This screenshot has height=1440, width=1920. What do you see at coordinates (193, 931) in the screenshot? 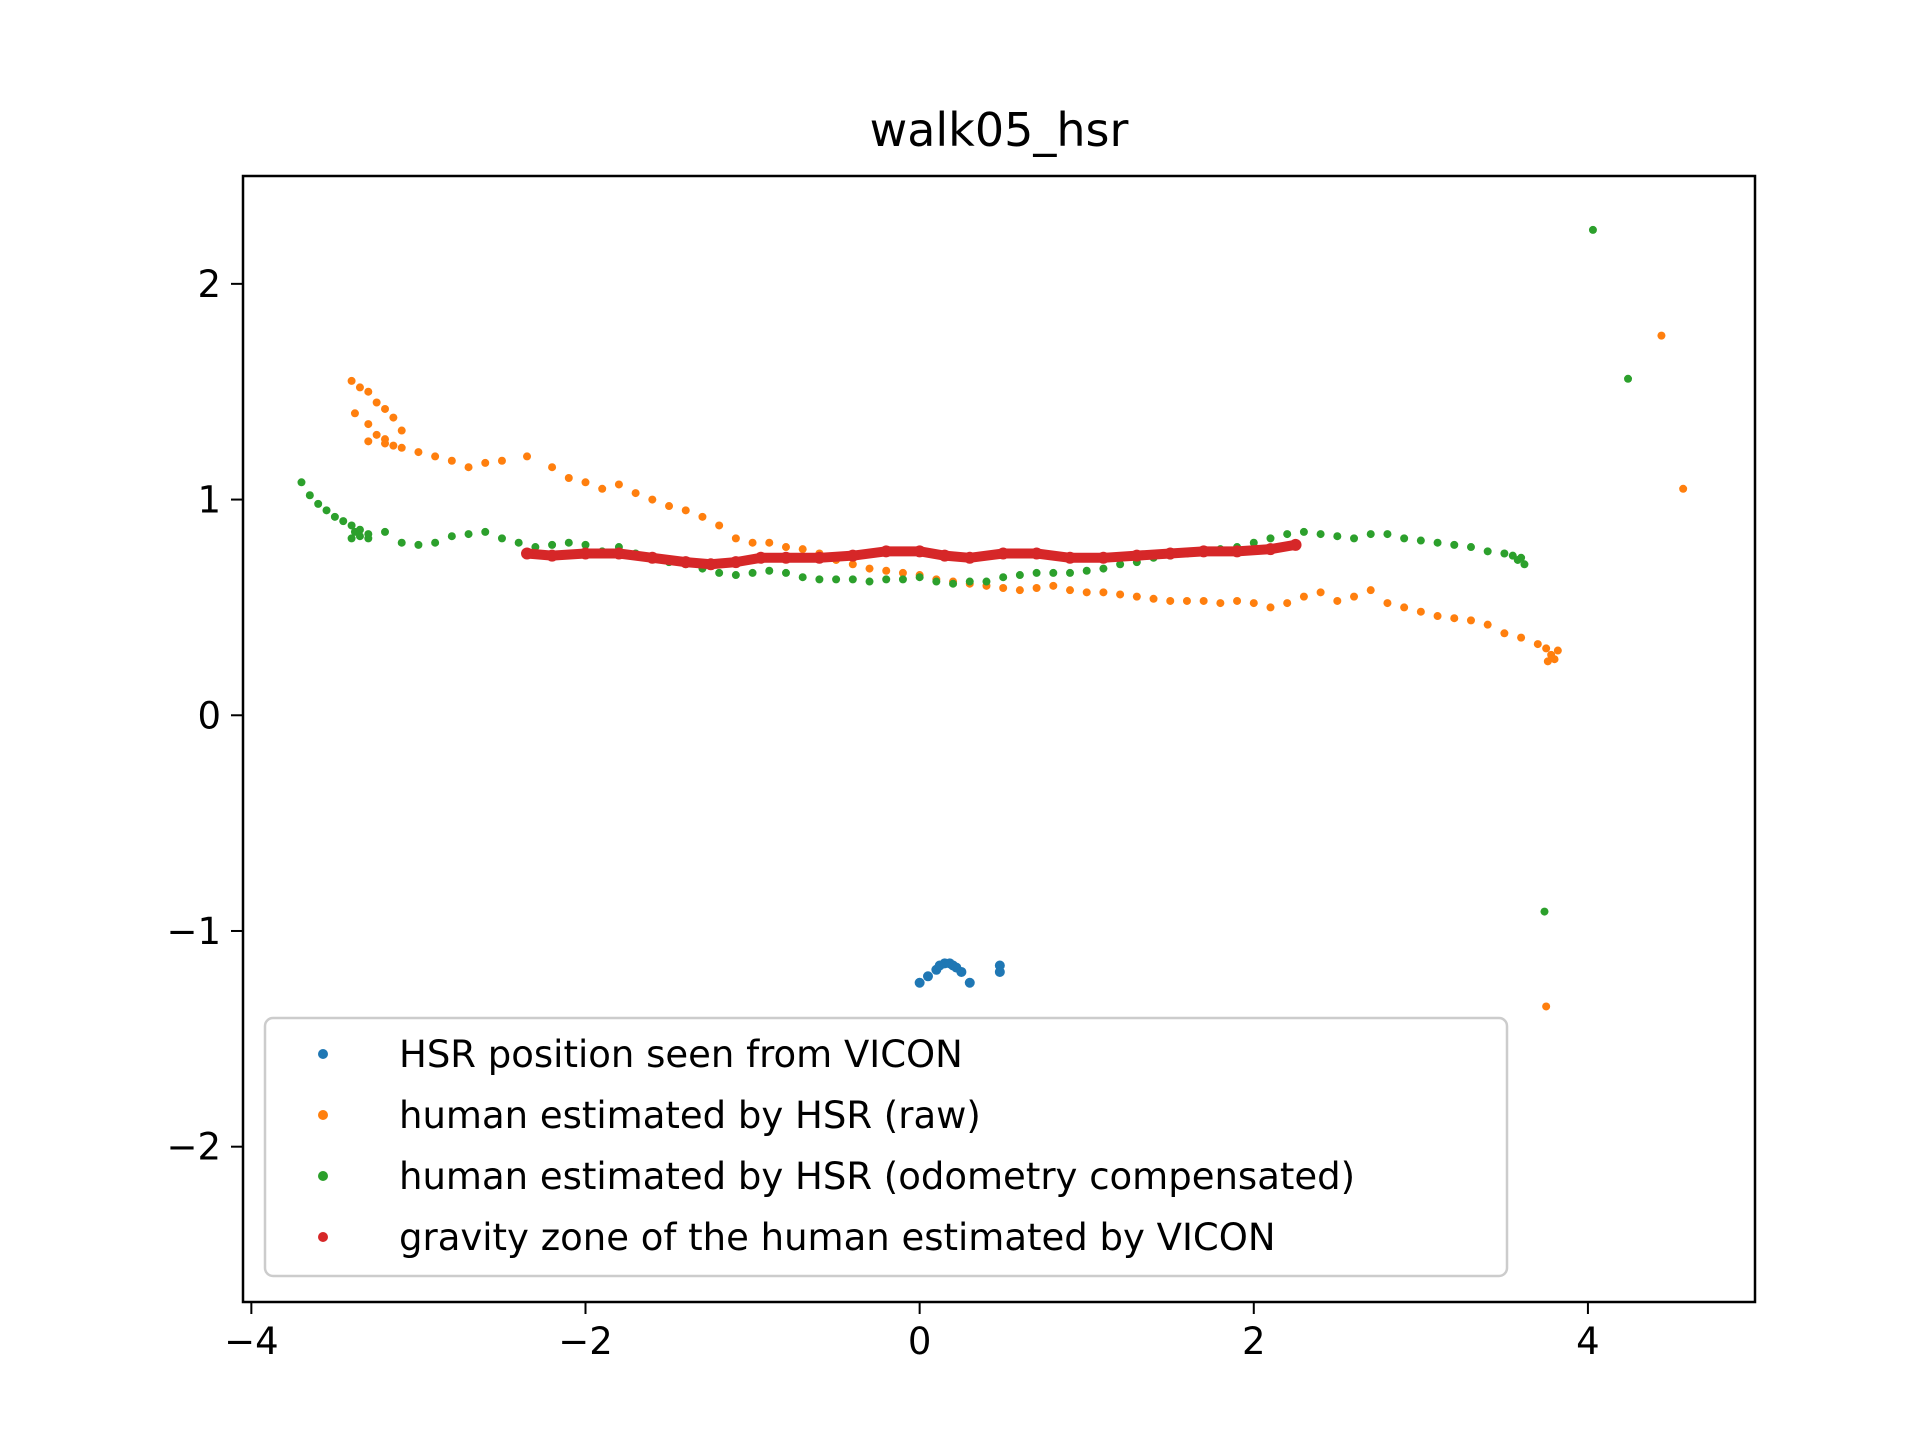
I see `y-tick-label: −1` at bounding box center [193, 931].